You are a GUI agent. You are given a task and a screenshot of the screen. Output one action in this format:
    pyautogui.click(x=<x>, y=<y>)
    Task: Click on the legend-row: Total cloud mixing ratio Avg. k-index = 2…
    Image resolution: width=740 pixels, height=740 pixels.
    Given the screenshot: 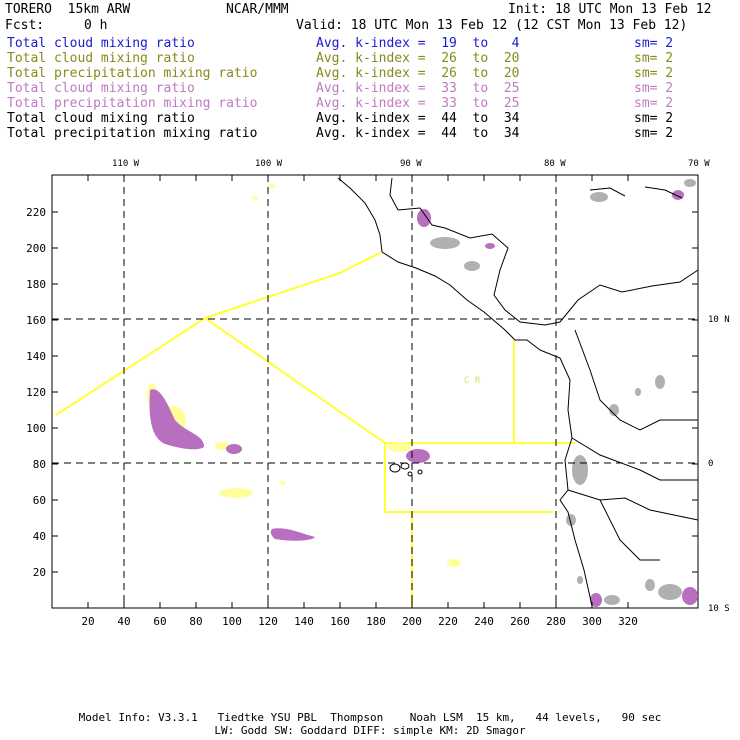 What is the action you would take?
    pyautogui.click(x=370, y=58)
    